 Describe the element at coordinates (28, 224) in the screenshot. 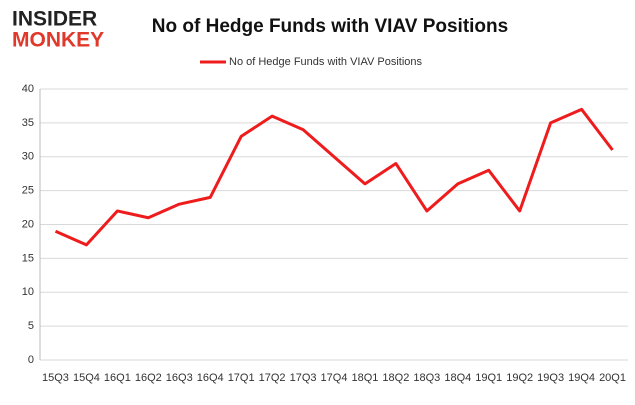

I see `y-tick-label: 20` at that location.